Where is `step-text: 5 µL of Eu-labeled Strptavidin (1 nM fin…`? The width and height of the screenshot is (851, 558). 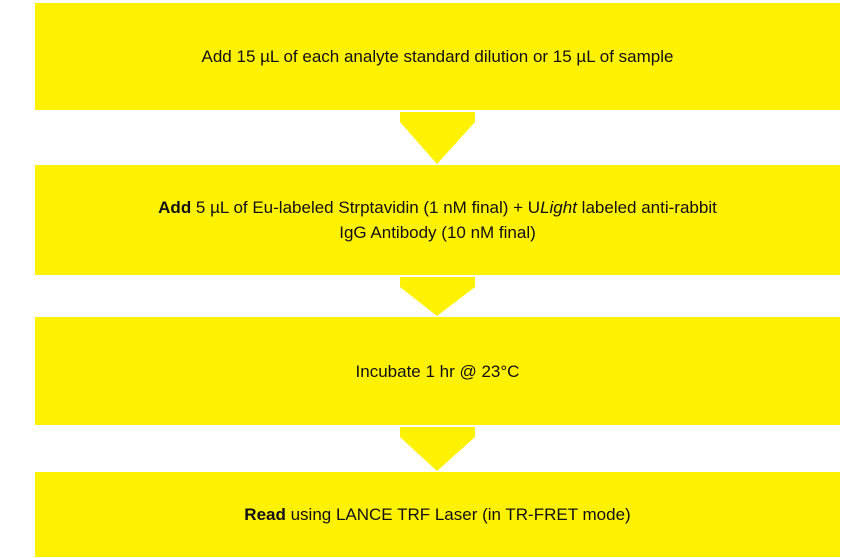
step-text: 5 µL of Eu-labeled Strptavidin (1 nM fin… is located at coordinates (366, 207).